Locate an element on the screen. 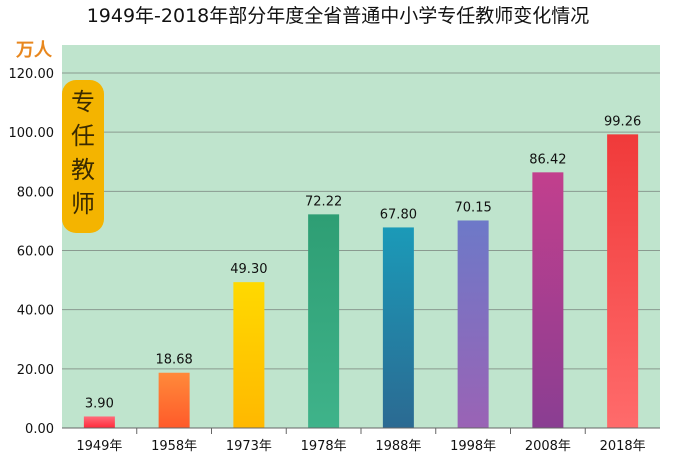 This screenshot has width=677, height=468. x-tick-label: 2008年 is located at coordinates (548, 446).